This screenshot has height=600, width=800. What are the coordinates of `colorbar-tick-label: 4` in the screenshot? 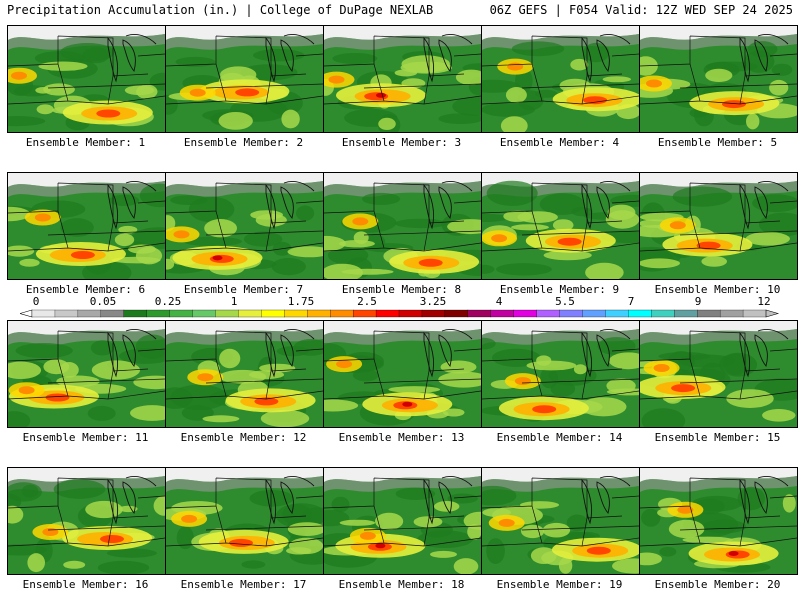 It's located at (499, 301).